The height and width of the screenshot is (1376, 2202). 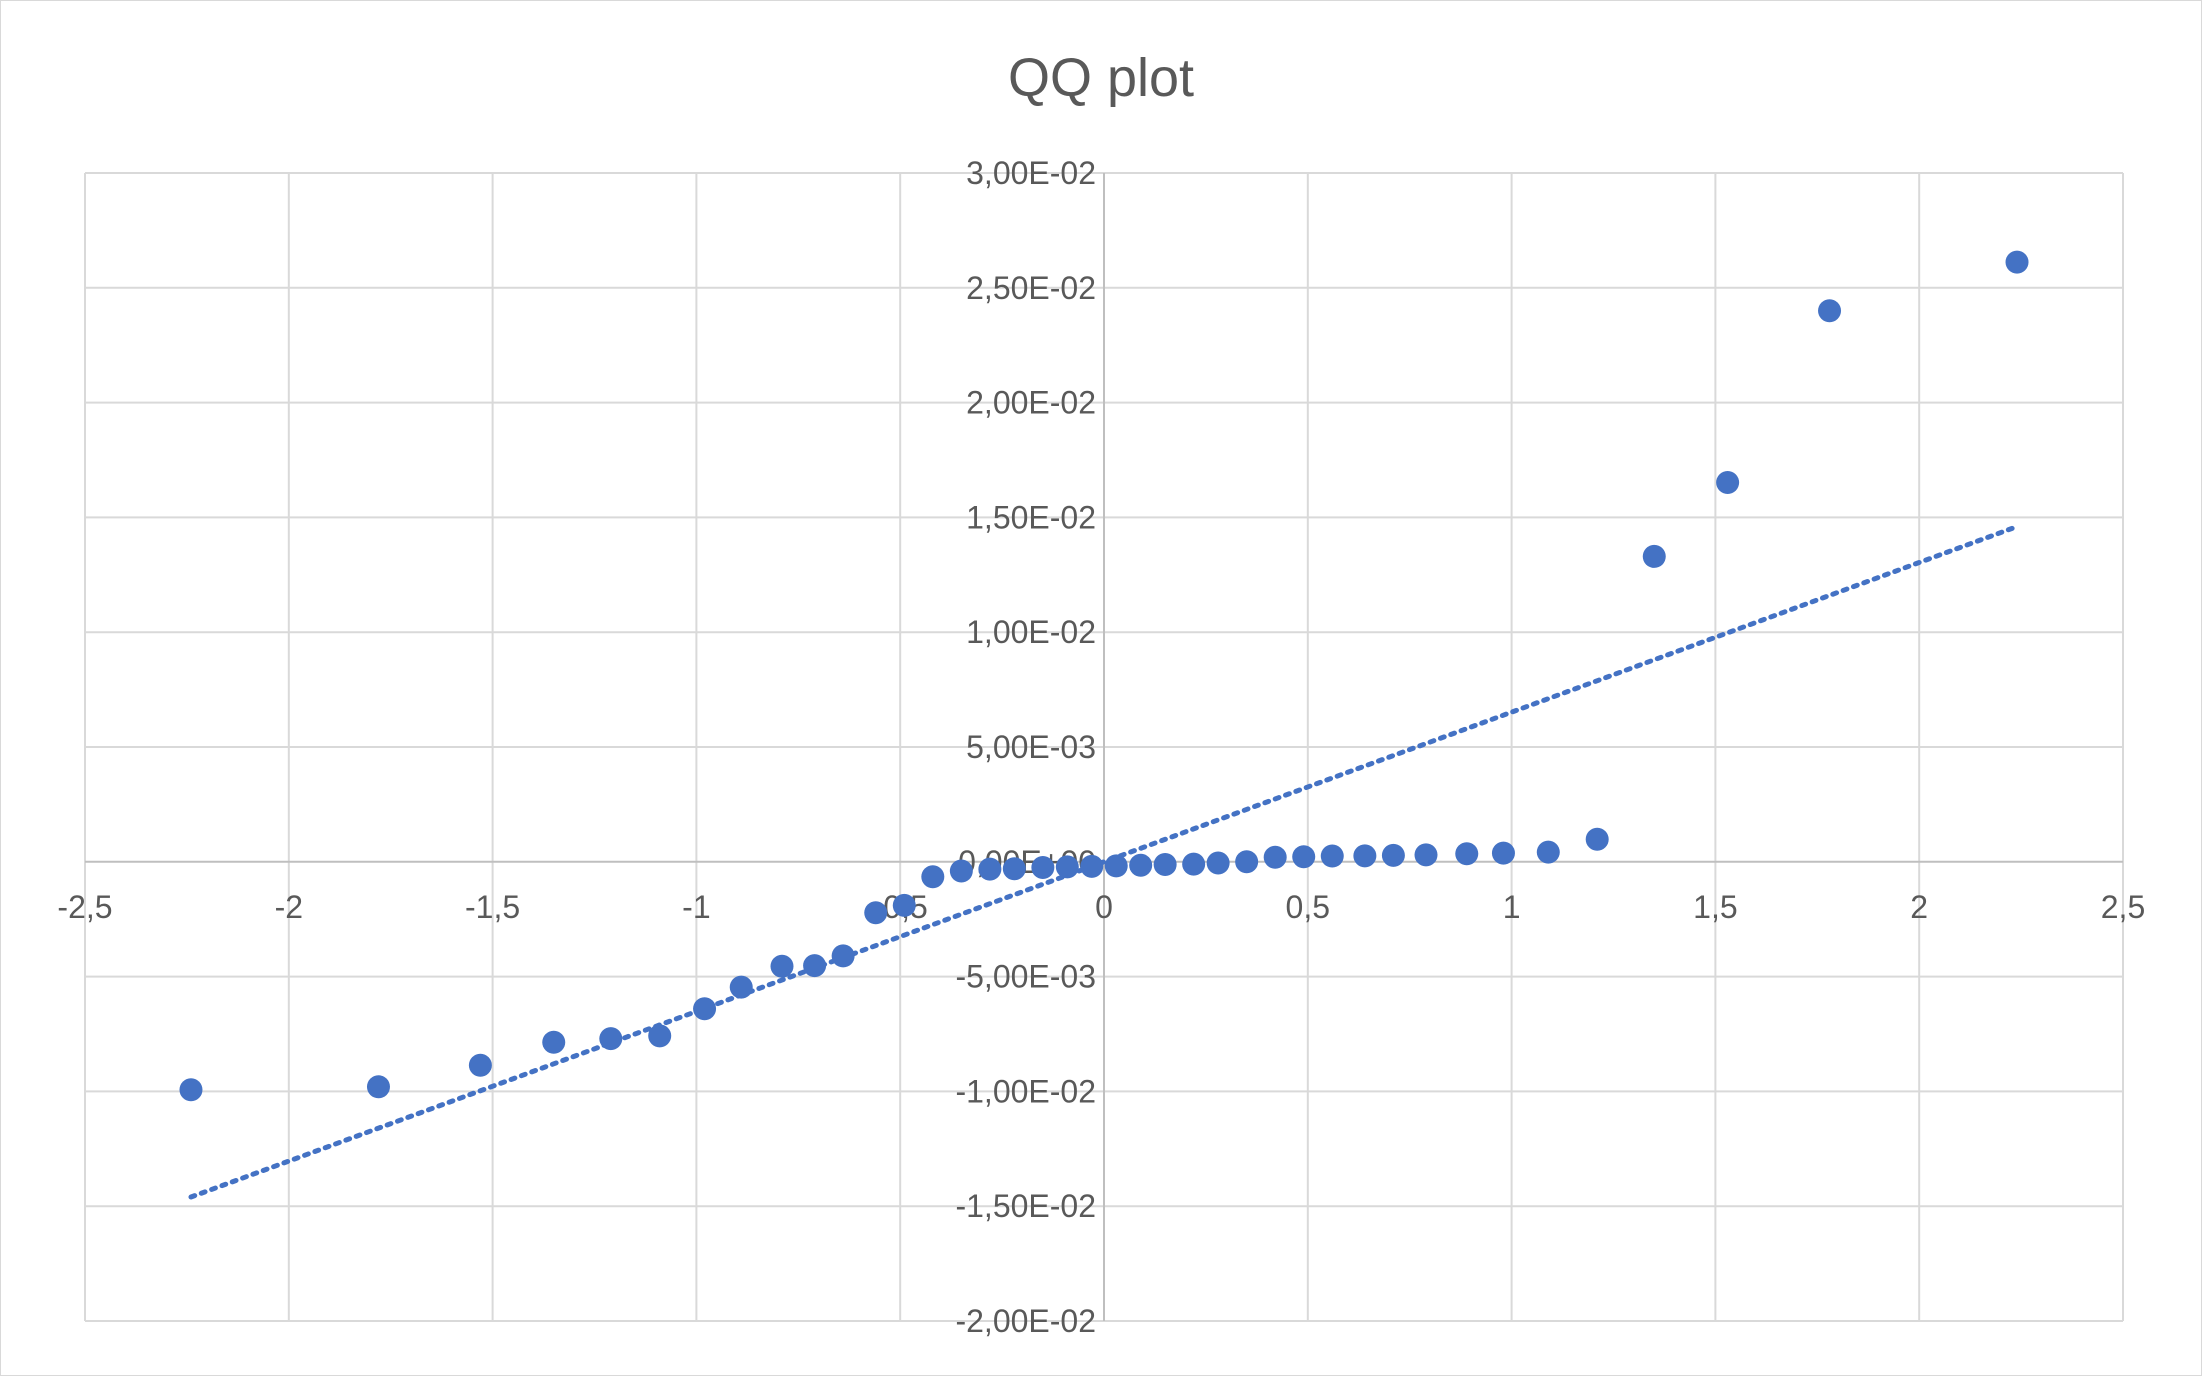 What do you see at coordinates (1031, 517) in the screenshot?
I see `y-tick-label: 1,50E-02` at bounding box center [1031, 517].